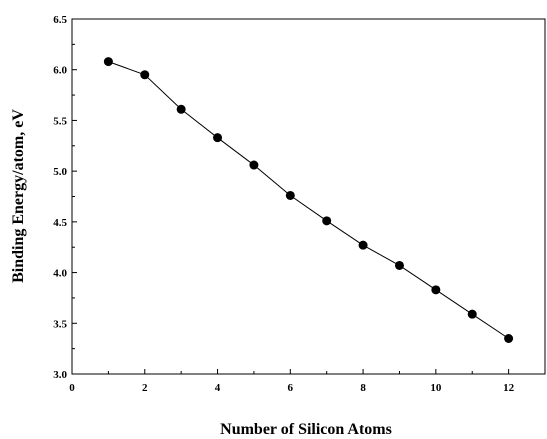  Describe the element at coordinates (72, 388) in the screenshot. I see `x-tick-label: 0` at that location.